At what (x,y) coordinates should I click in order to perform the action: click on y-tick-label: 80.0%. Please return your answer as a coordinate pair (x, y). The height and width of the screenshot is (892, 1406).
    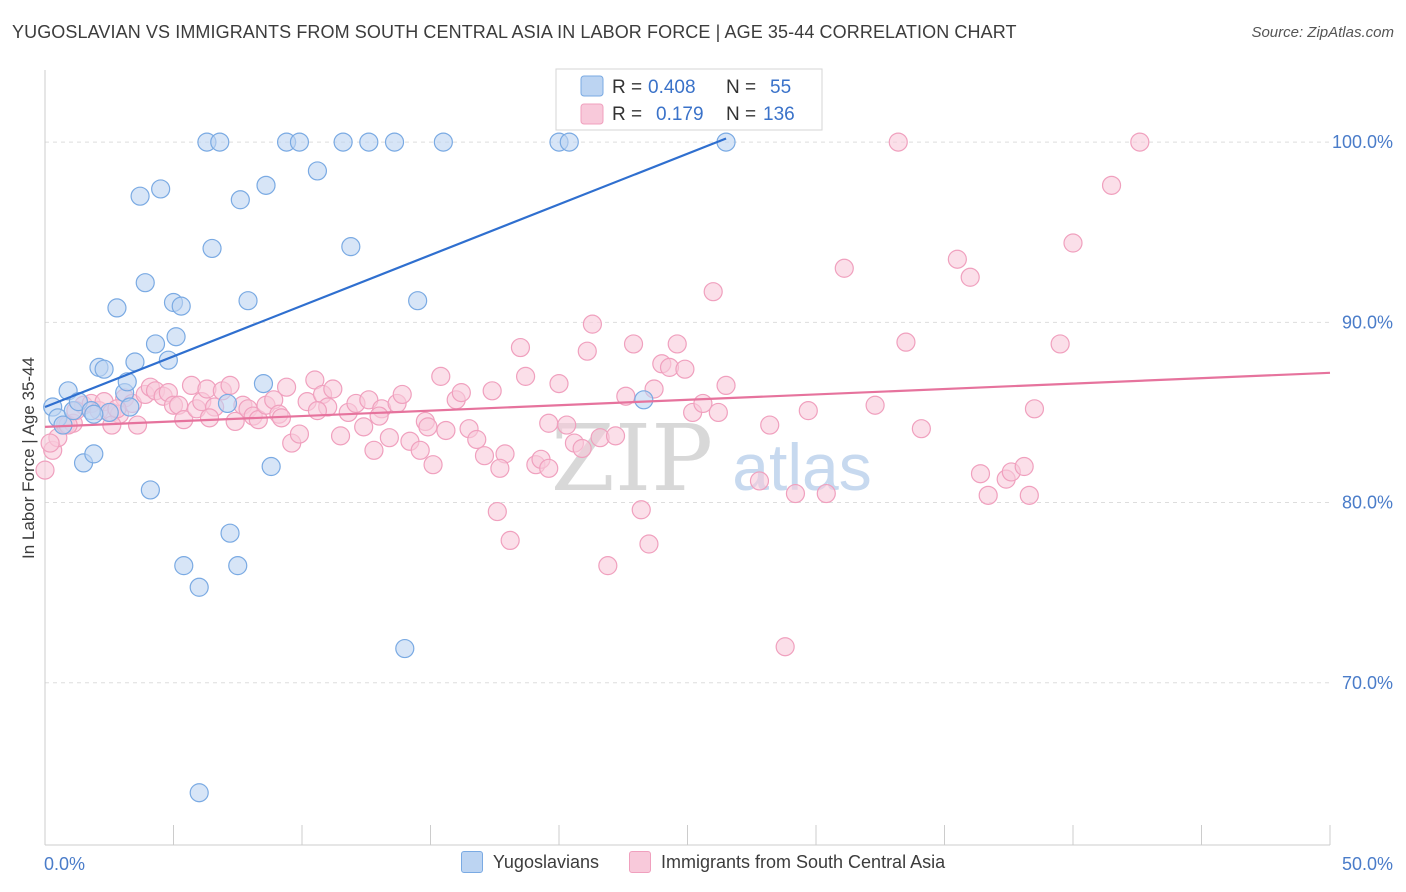
    Looking at the image, I should click on (1367, 503).